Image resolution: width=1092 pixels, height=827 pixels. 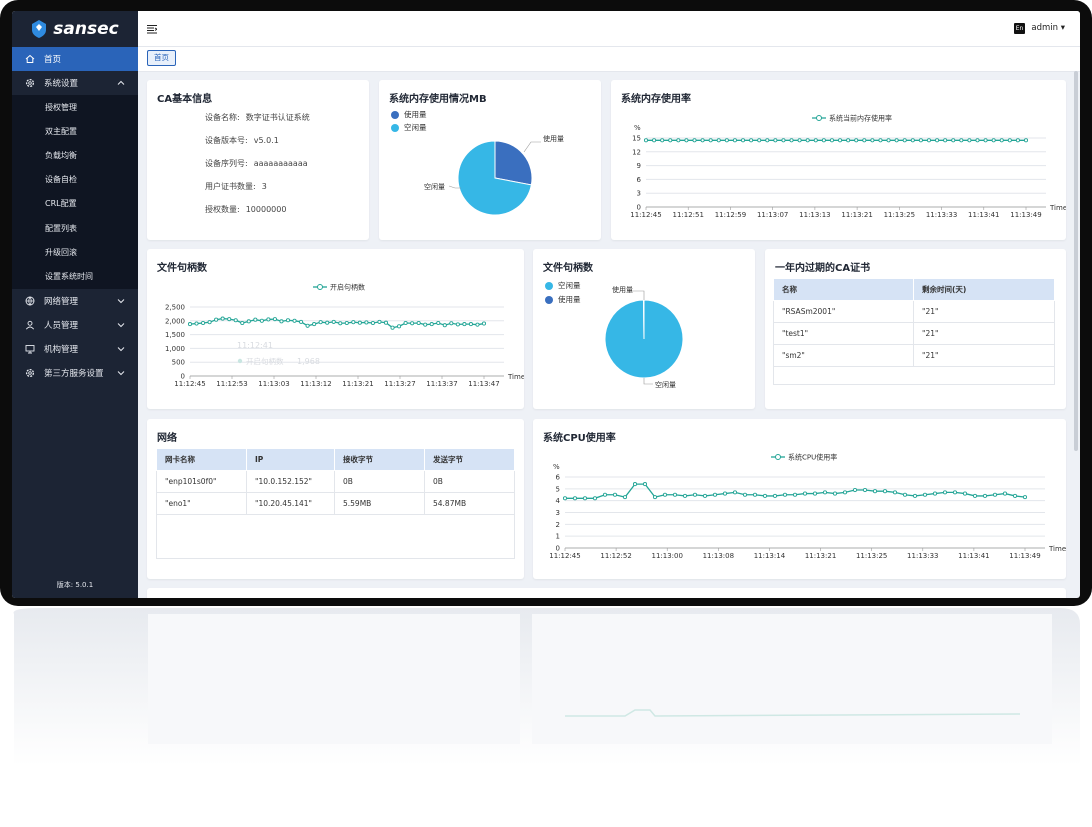 I want to click on sidebar-item-home: 首页, so click(x=75, y=59).